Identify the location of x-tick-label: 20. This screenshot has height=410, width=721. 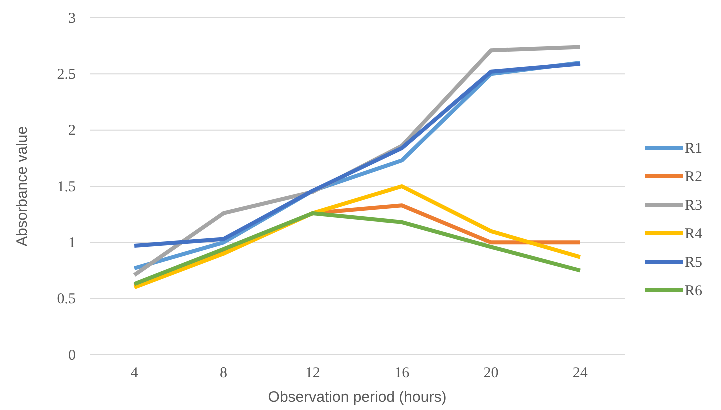
(491, 374).